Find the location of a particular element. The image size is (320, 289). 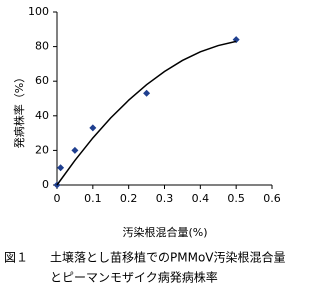

y-tick-label: 0 is located at coordinates (45, 184).